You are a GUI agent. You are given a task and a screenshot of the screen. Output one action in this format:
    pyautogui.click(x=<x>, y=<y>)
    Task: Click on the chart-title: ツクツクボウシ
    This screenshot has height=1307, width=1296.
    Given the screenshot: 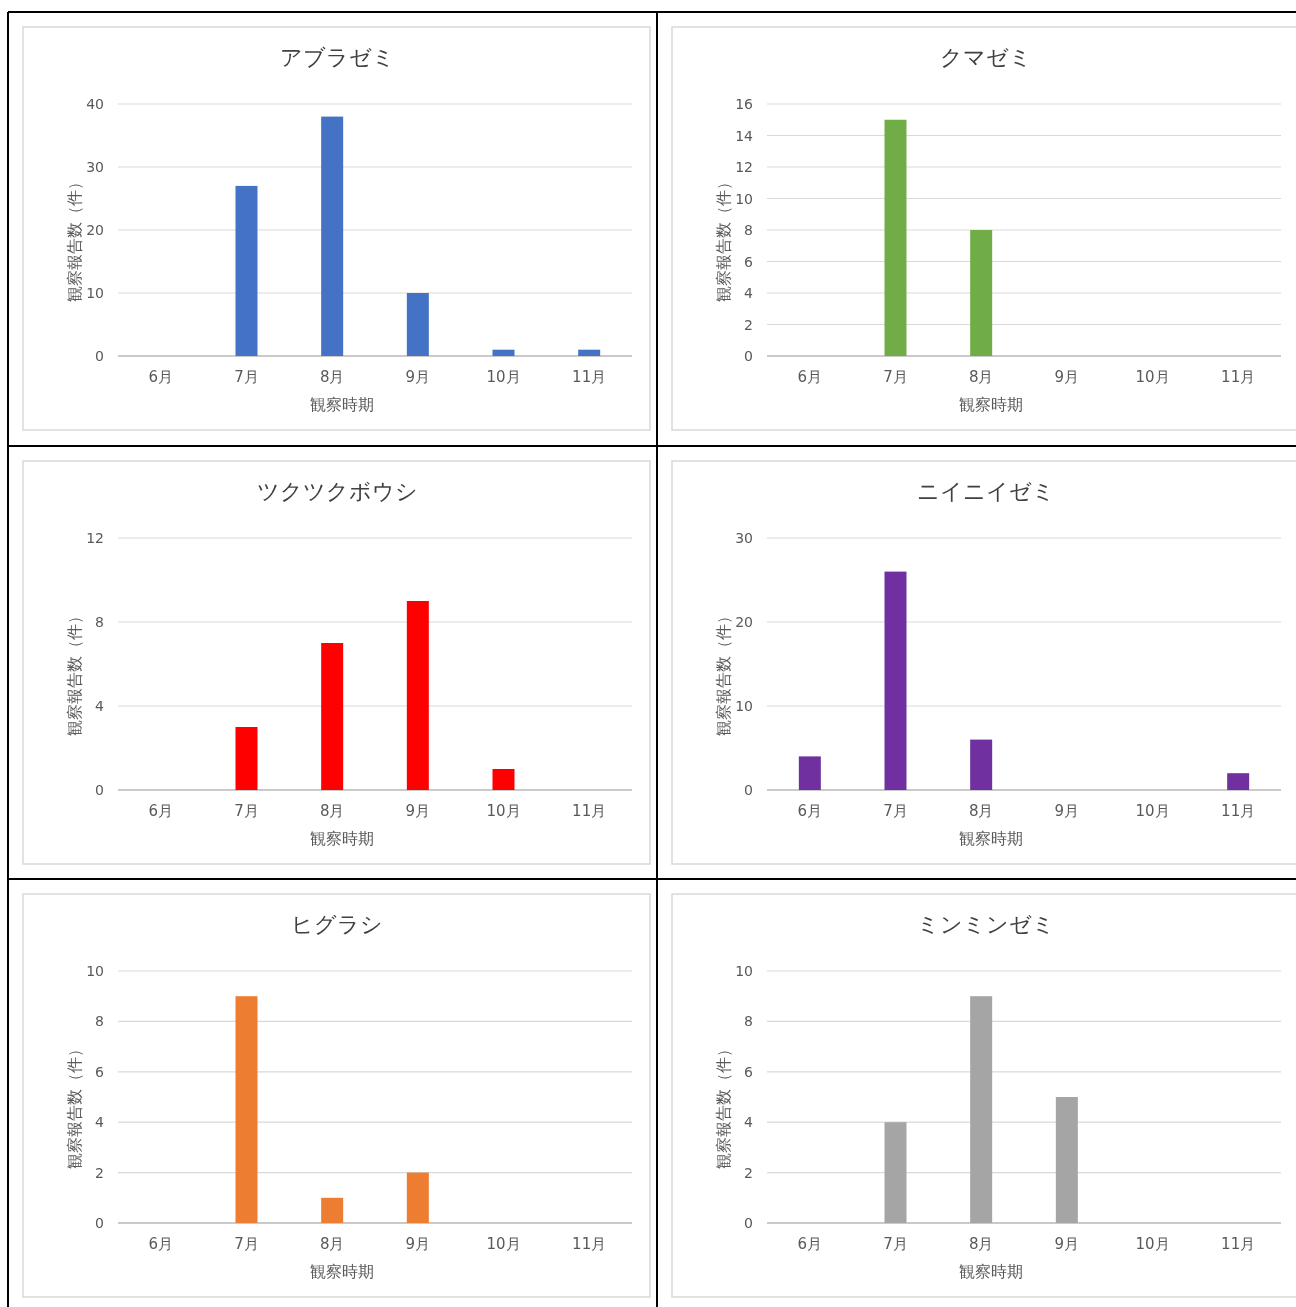 What is the action you would take?
    pyautogui.click(x=337, y=491)
    